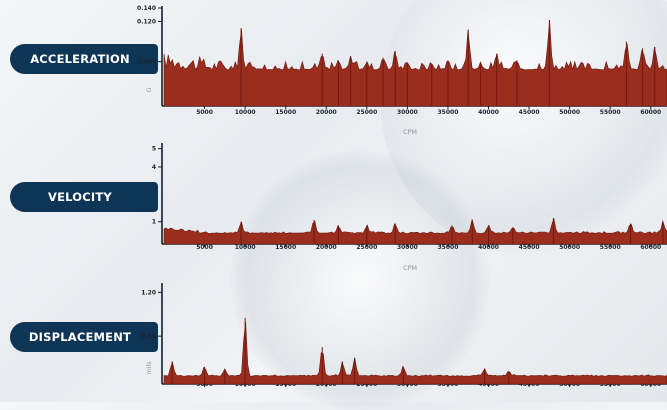 This screenshot has height=410, width=667. I want to click on y-tick-label: 0.60, so click(148, 336).